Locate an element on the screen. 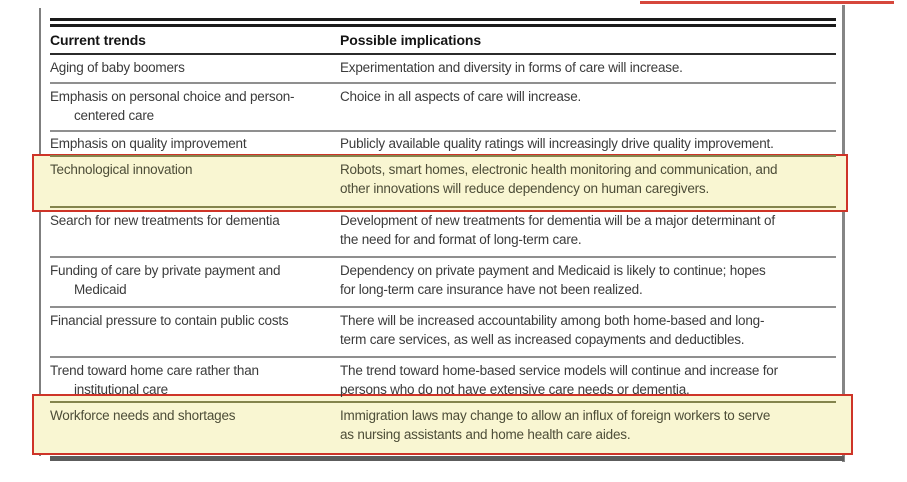  column-header-current-trends: Current trends is located at coordinates (98, 40).